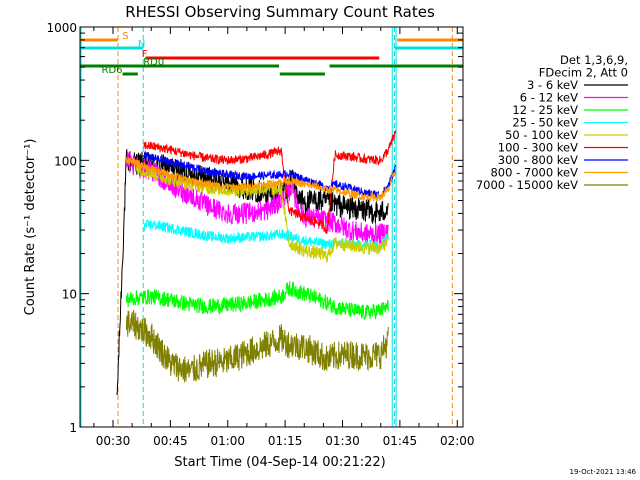 This screenshot has width=640, height=480. What do you see at coordinates (262, 213) in the screenshot?
I see `series-line-50-100-kev` at bounding box center [262, 213].